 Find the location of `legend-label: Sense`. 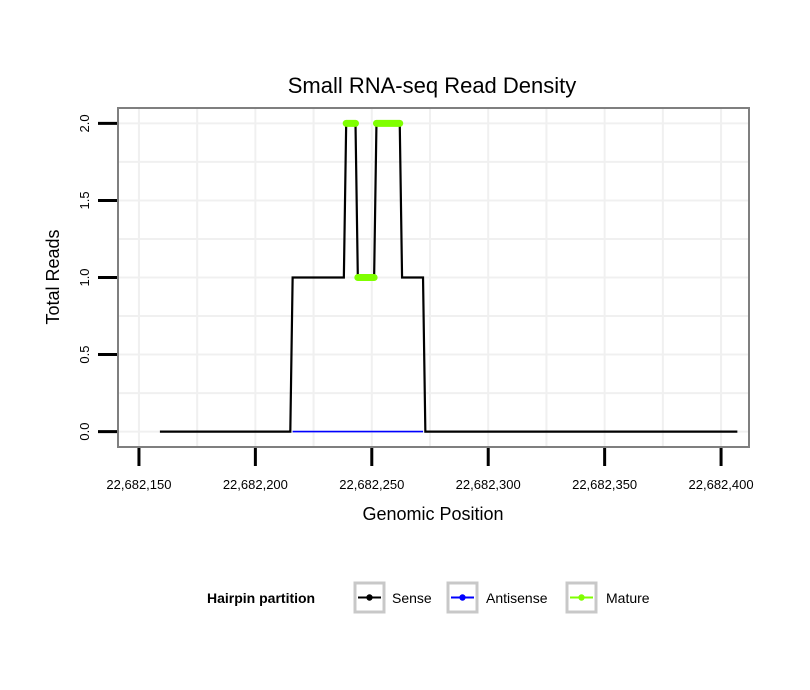

legend-label: Sense is located at coordinates (412, 598).